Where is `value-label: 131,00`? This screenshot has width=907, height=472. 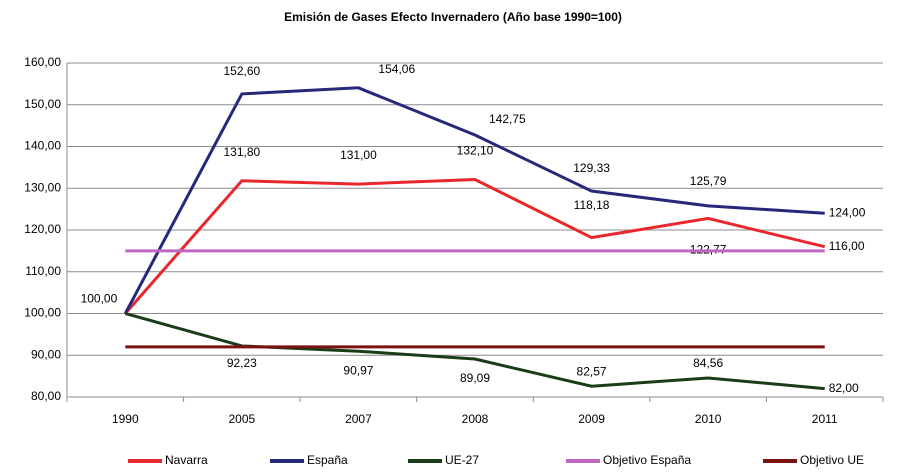
value-label: 131,00 is located at coordinates (358, 155).